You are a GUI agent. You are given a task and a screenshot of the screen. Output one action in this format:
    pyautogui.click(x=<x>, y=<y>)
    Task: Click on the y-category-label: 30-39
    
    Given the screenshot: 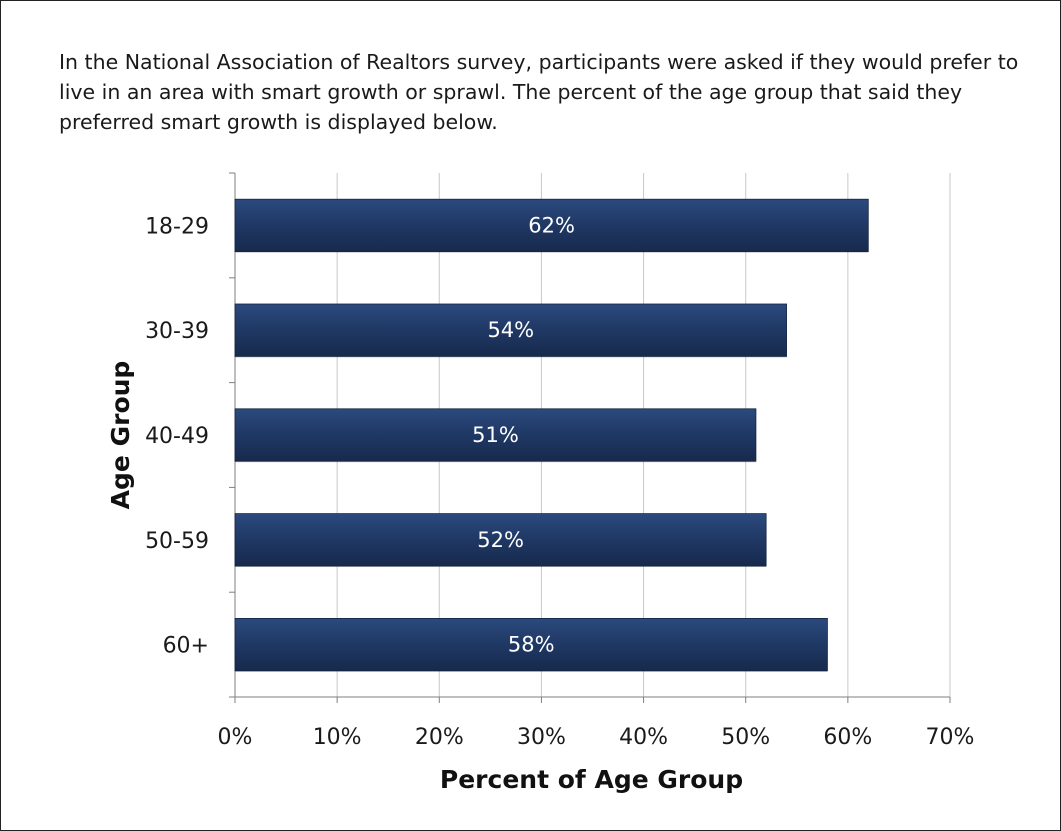 What is the action you would take?
    pyautogui.click(x=177, y=331)
    